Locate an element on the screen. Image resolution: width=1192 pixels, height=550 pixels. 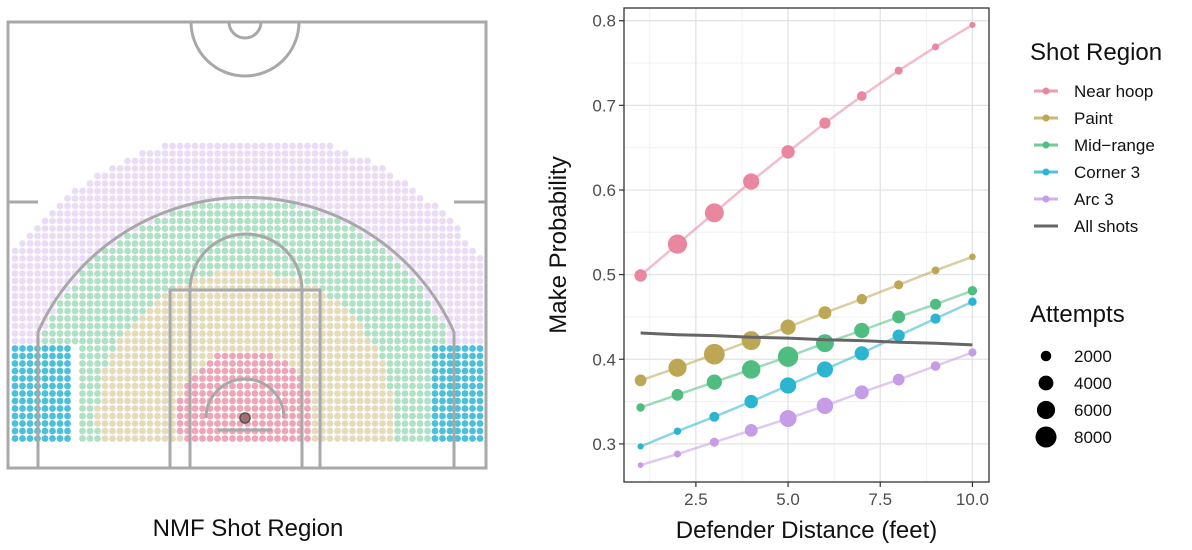
paint-inner is located at coordinates (246, 379).